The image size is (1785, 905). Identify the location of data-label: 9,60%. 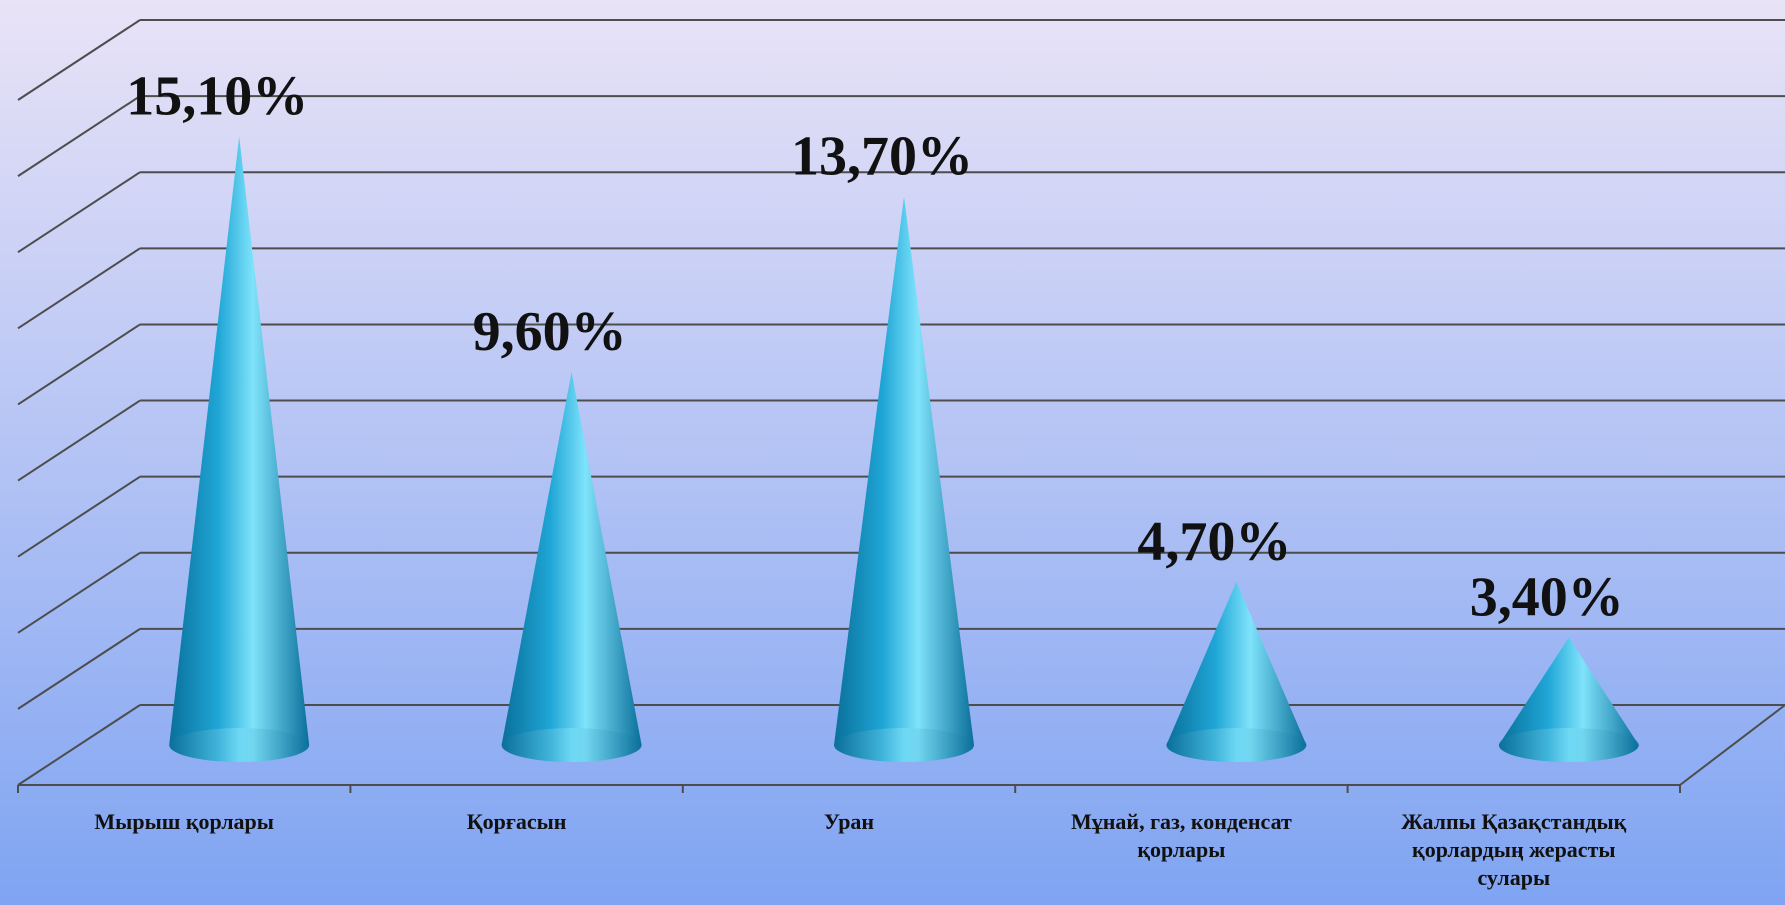
(550, 332).